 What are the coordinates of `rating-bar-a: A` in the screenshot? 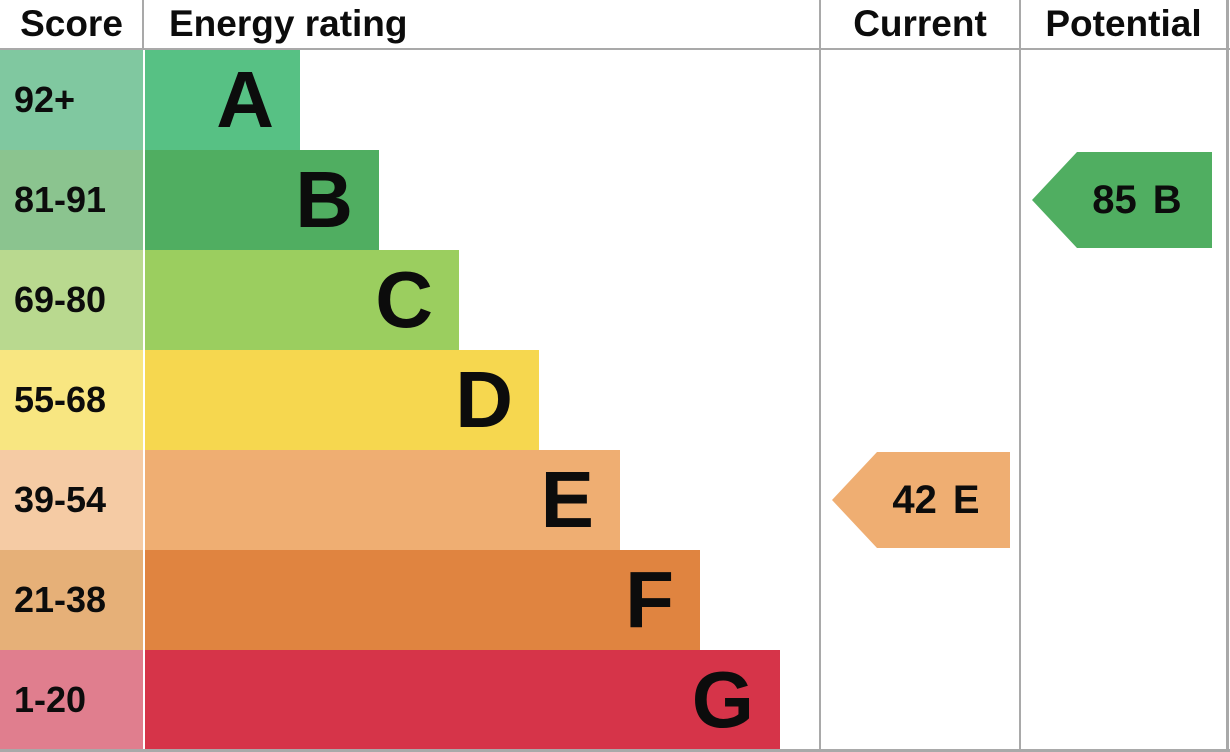 It's located at (222, 100).